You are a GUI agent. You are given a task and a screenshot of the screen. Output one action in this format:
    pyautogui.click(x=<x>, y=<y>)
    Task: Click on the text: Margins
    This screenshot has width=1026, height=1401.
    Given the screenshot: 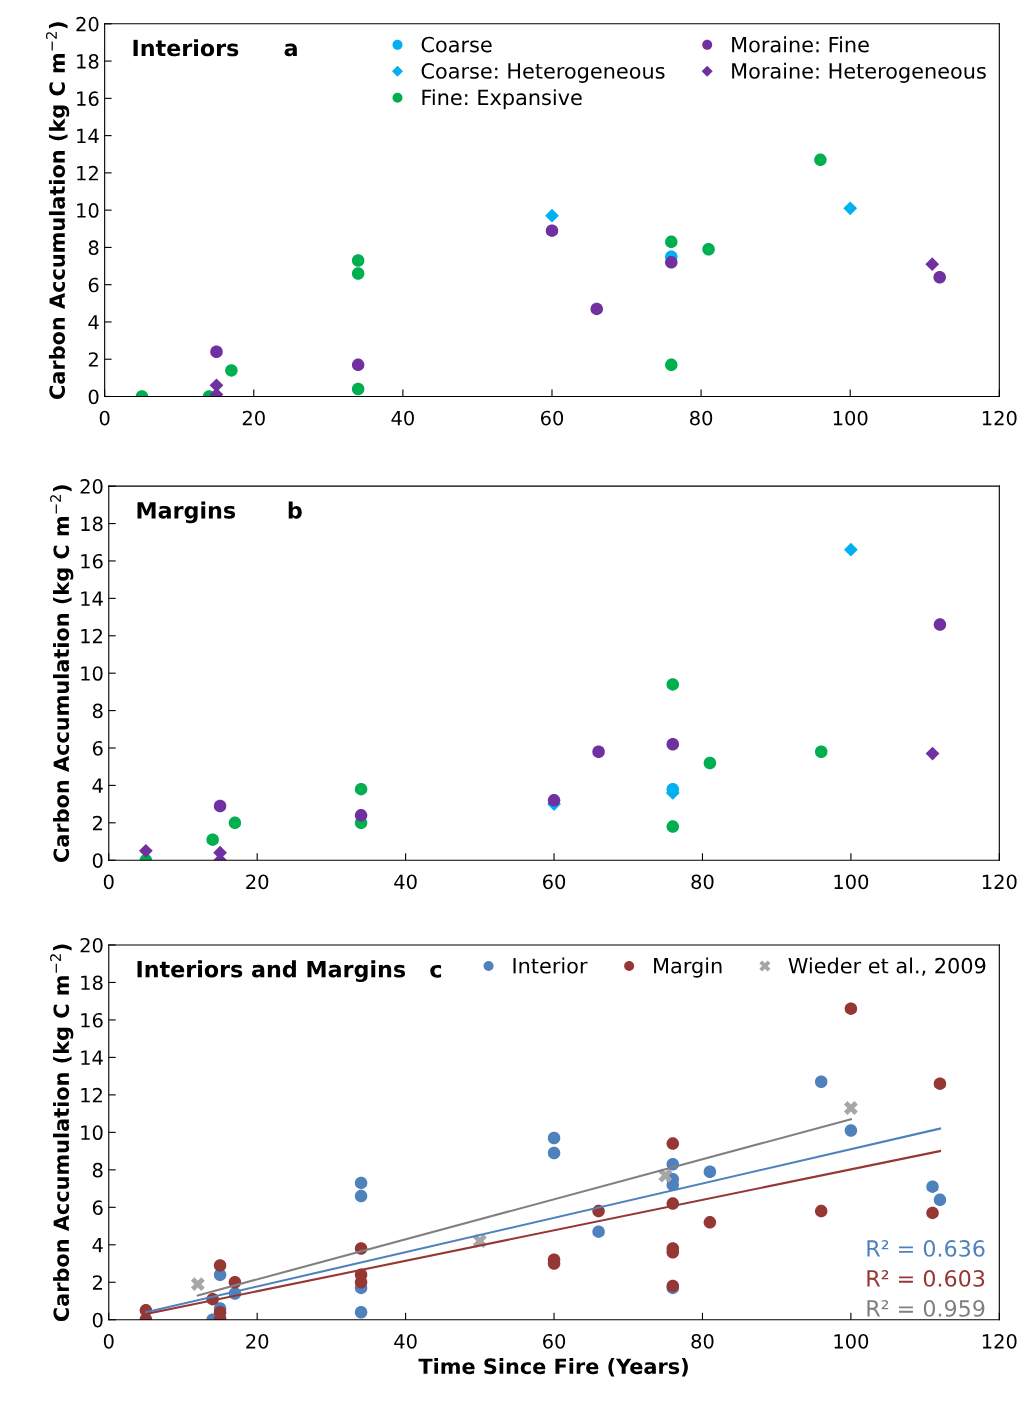 What is the action you would take?
    pyautogui.click(x=186, y=512)
    